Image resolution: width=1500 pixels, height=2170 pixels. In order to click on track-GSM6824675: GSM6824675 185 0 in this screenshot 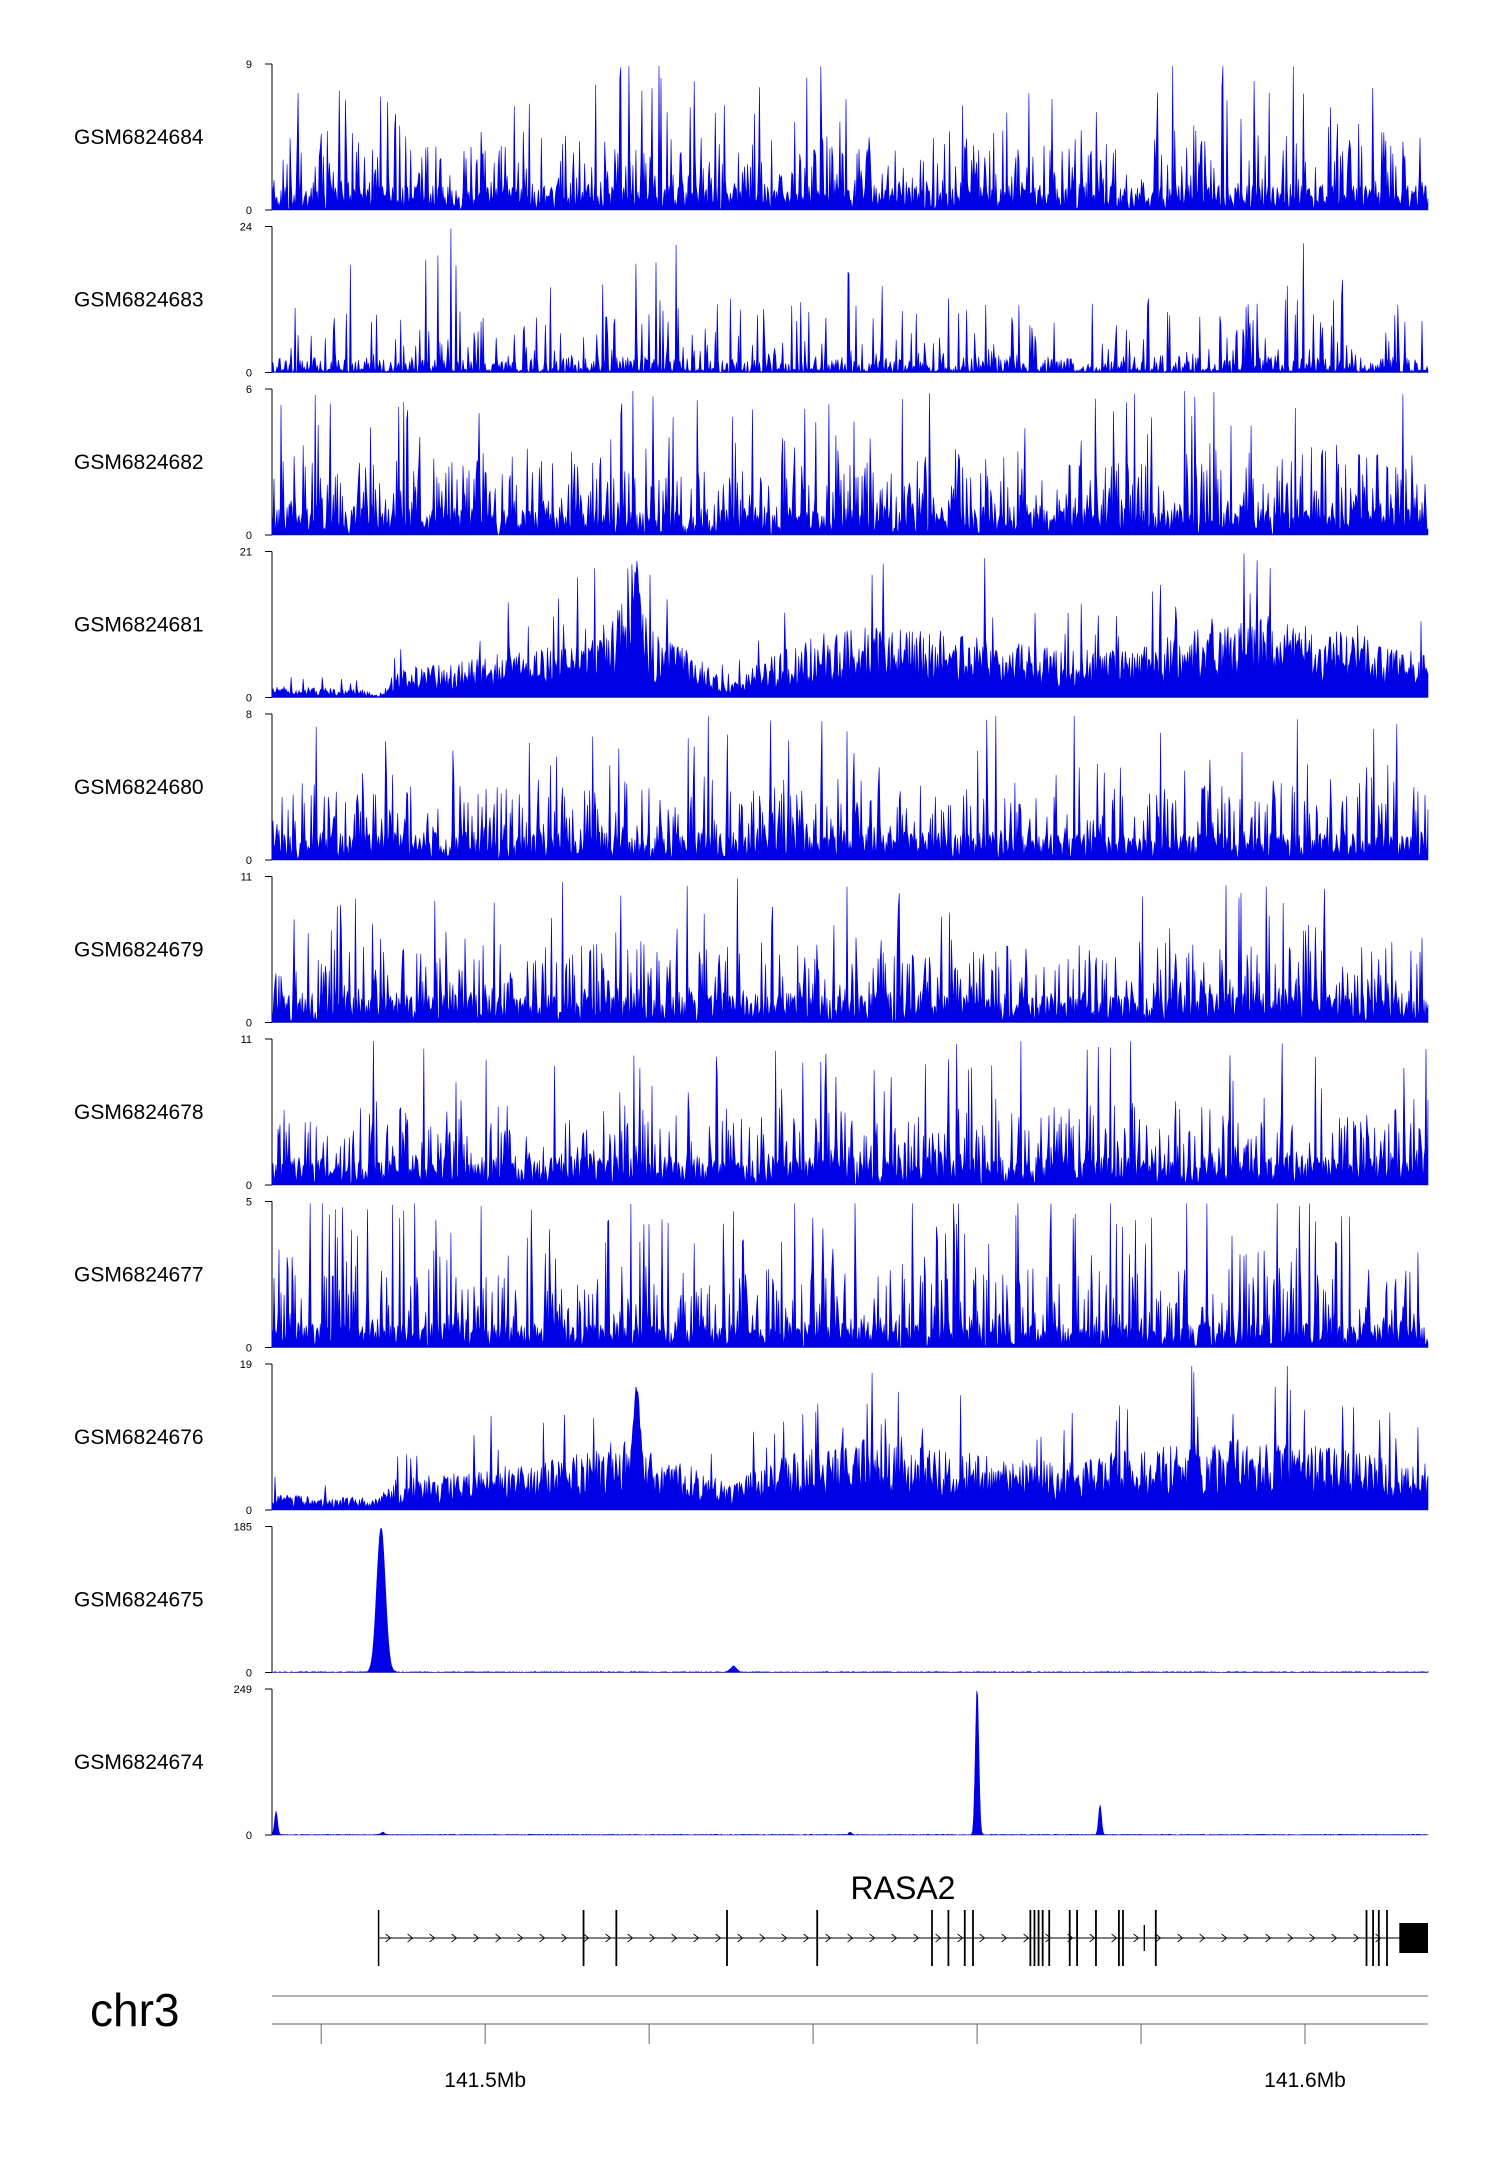, I will do `click(751, 1601)`.